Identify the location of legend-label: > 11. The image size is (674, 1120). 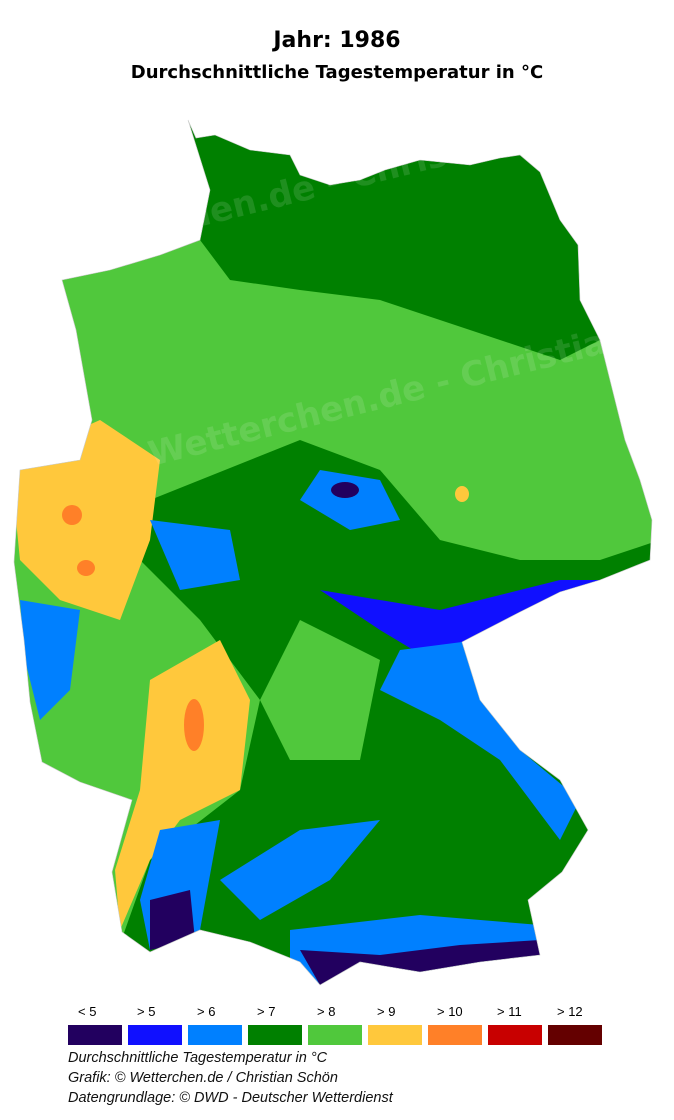
(509, 1011).